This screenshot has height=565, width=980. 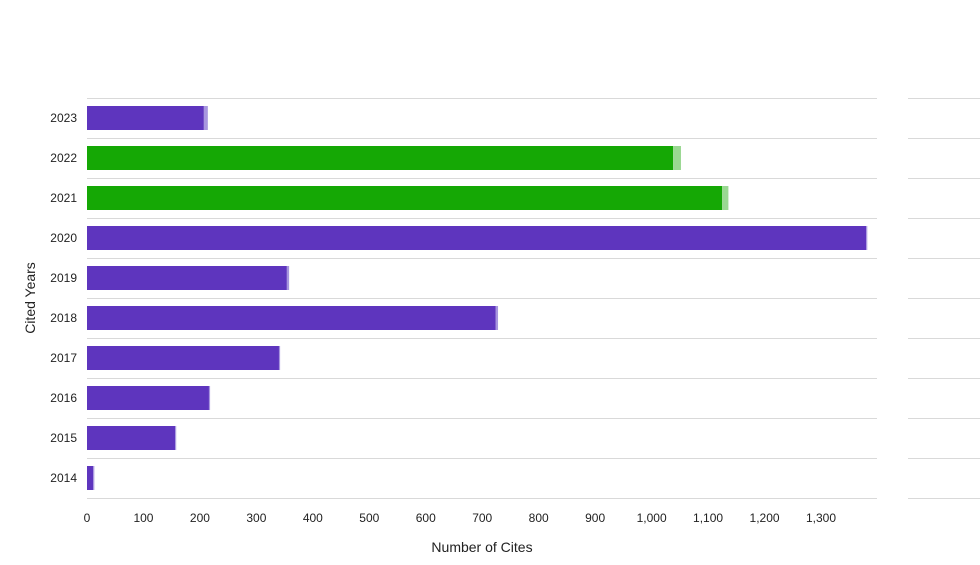 What do you see at coordinates (765, 518) in the screenshot?
I see `x-tick-label: 1,200` at bounding box center [765, 518].